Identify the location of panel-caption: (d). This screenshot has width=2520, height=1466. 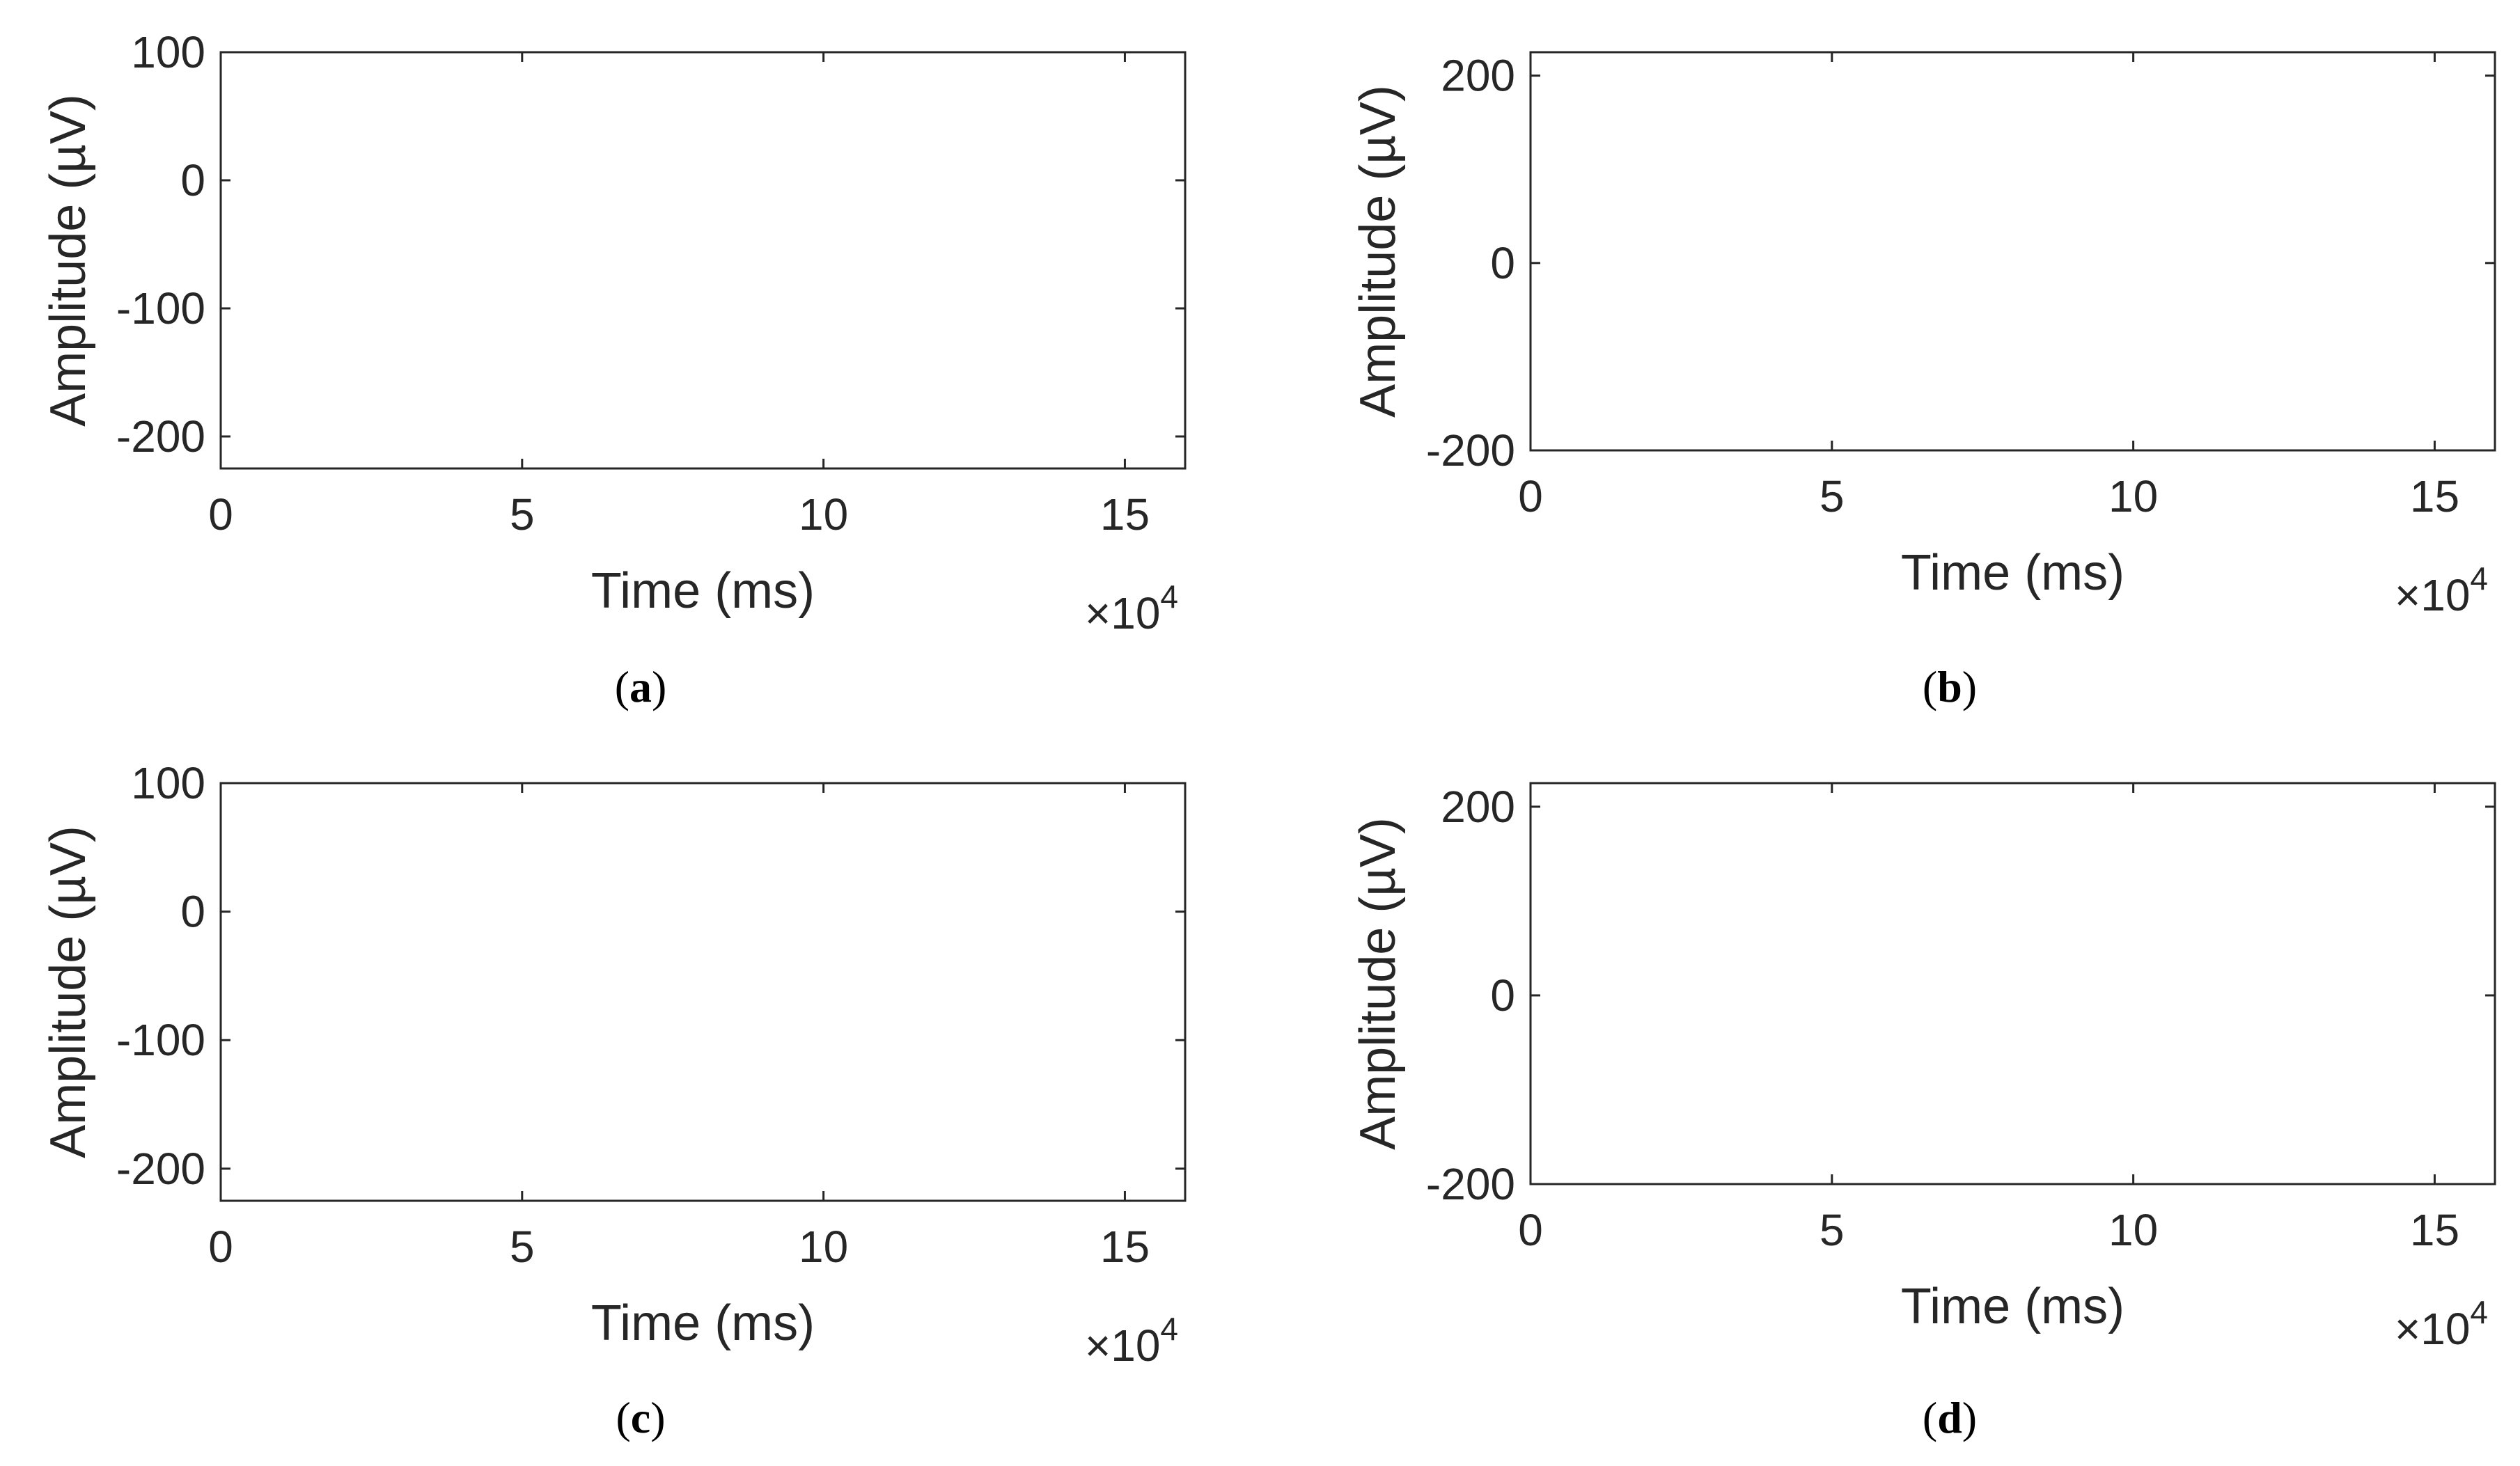
(1950, 1417).